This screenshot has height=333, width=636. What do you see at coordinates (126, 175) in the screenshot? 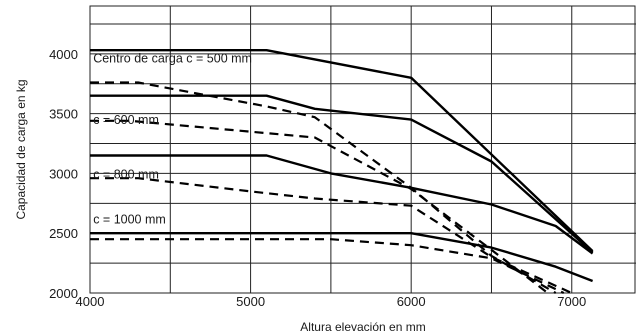
I see `series-label: c = 800 mm` at bounding box center [126, 175].